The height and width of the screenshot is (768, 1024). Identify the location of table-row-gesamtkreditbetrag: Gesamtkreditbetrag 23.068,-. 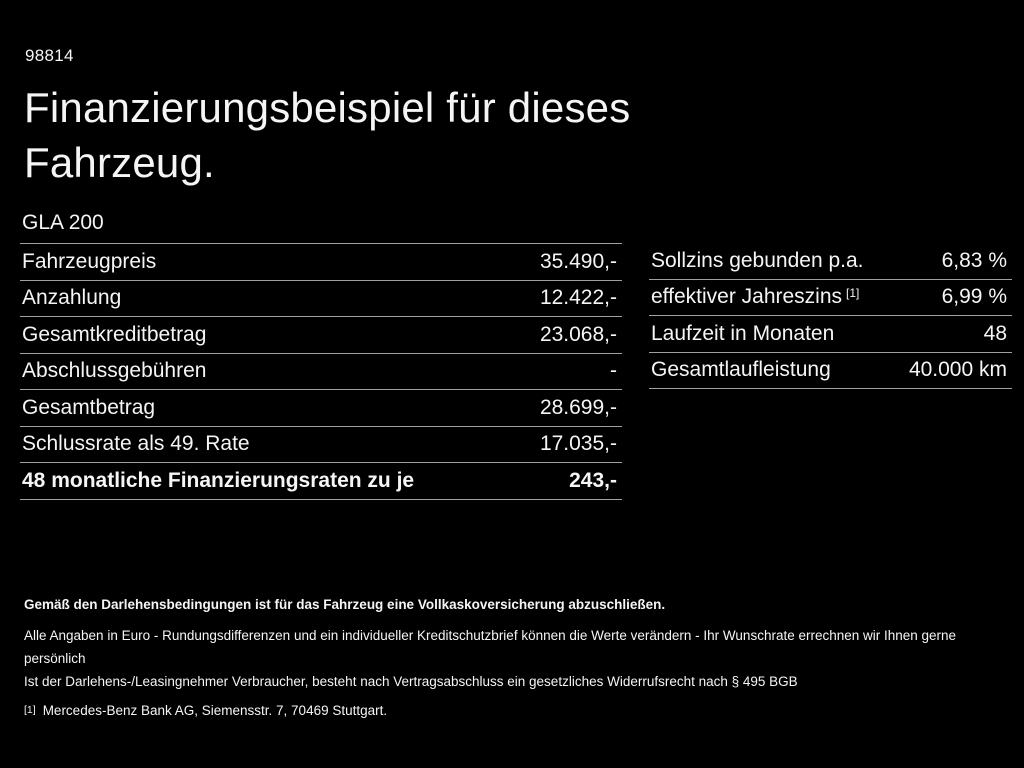
(321, 335).